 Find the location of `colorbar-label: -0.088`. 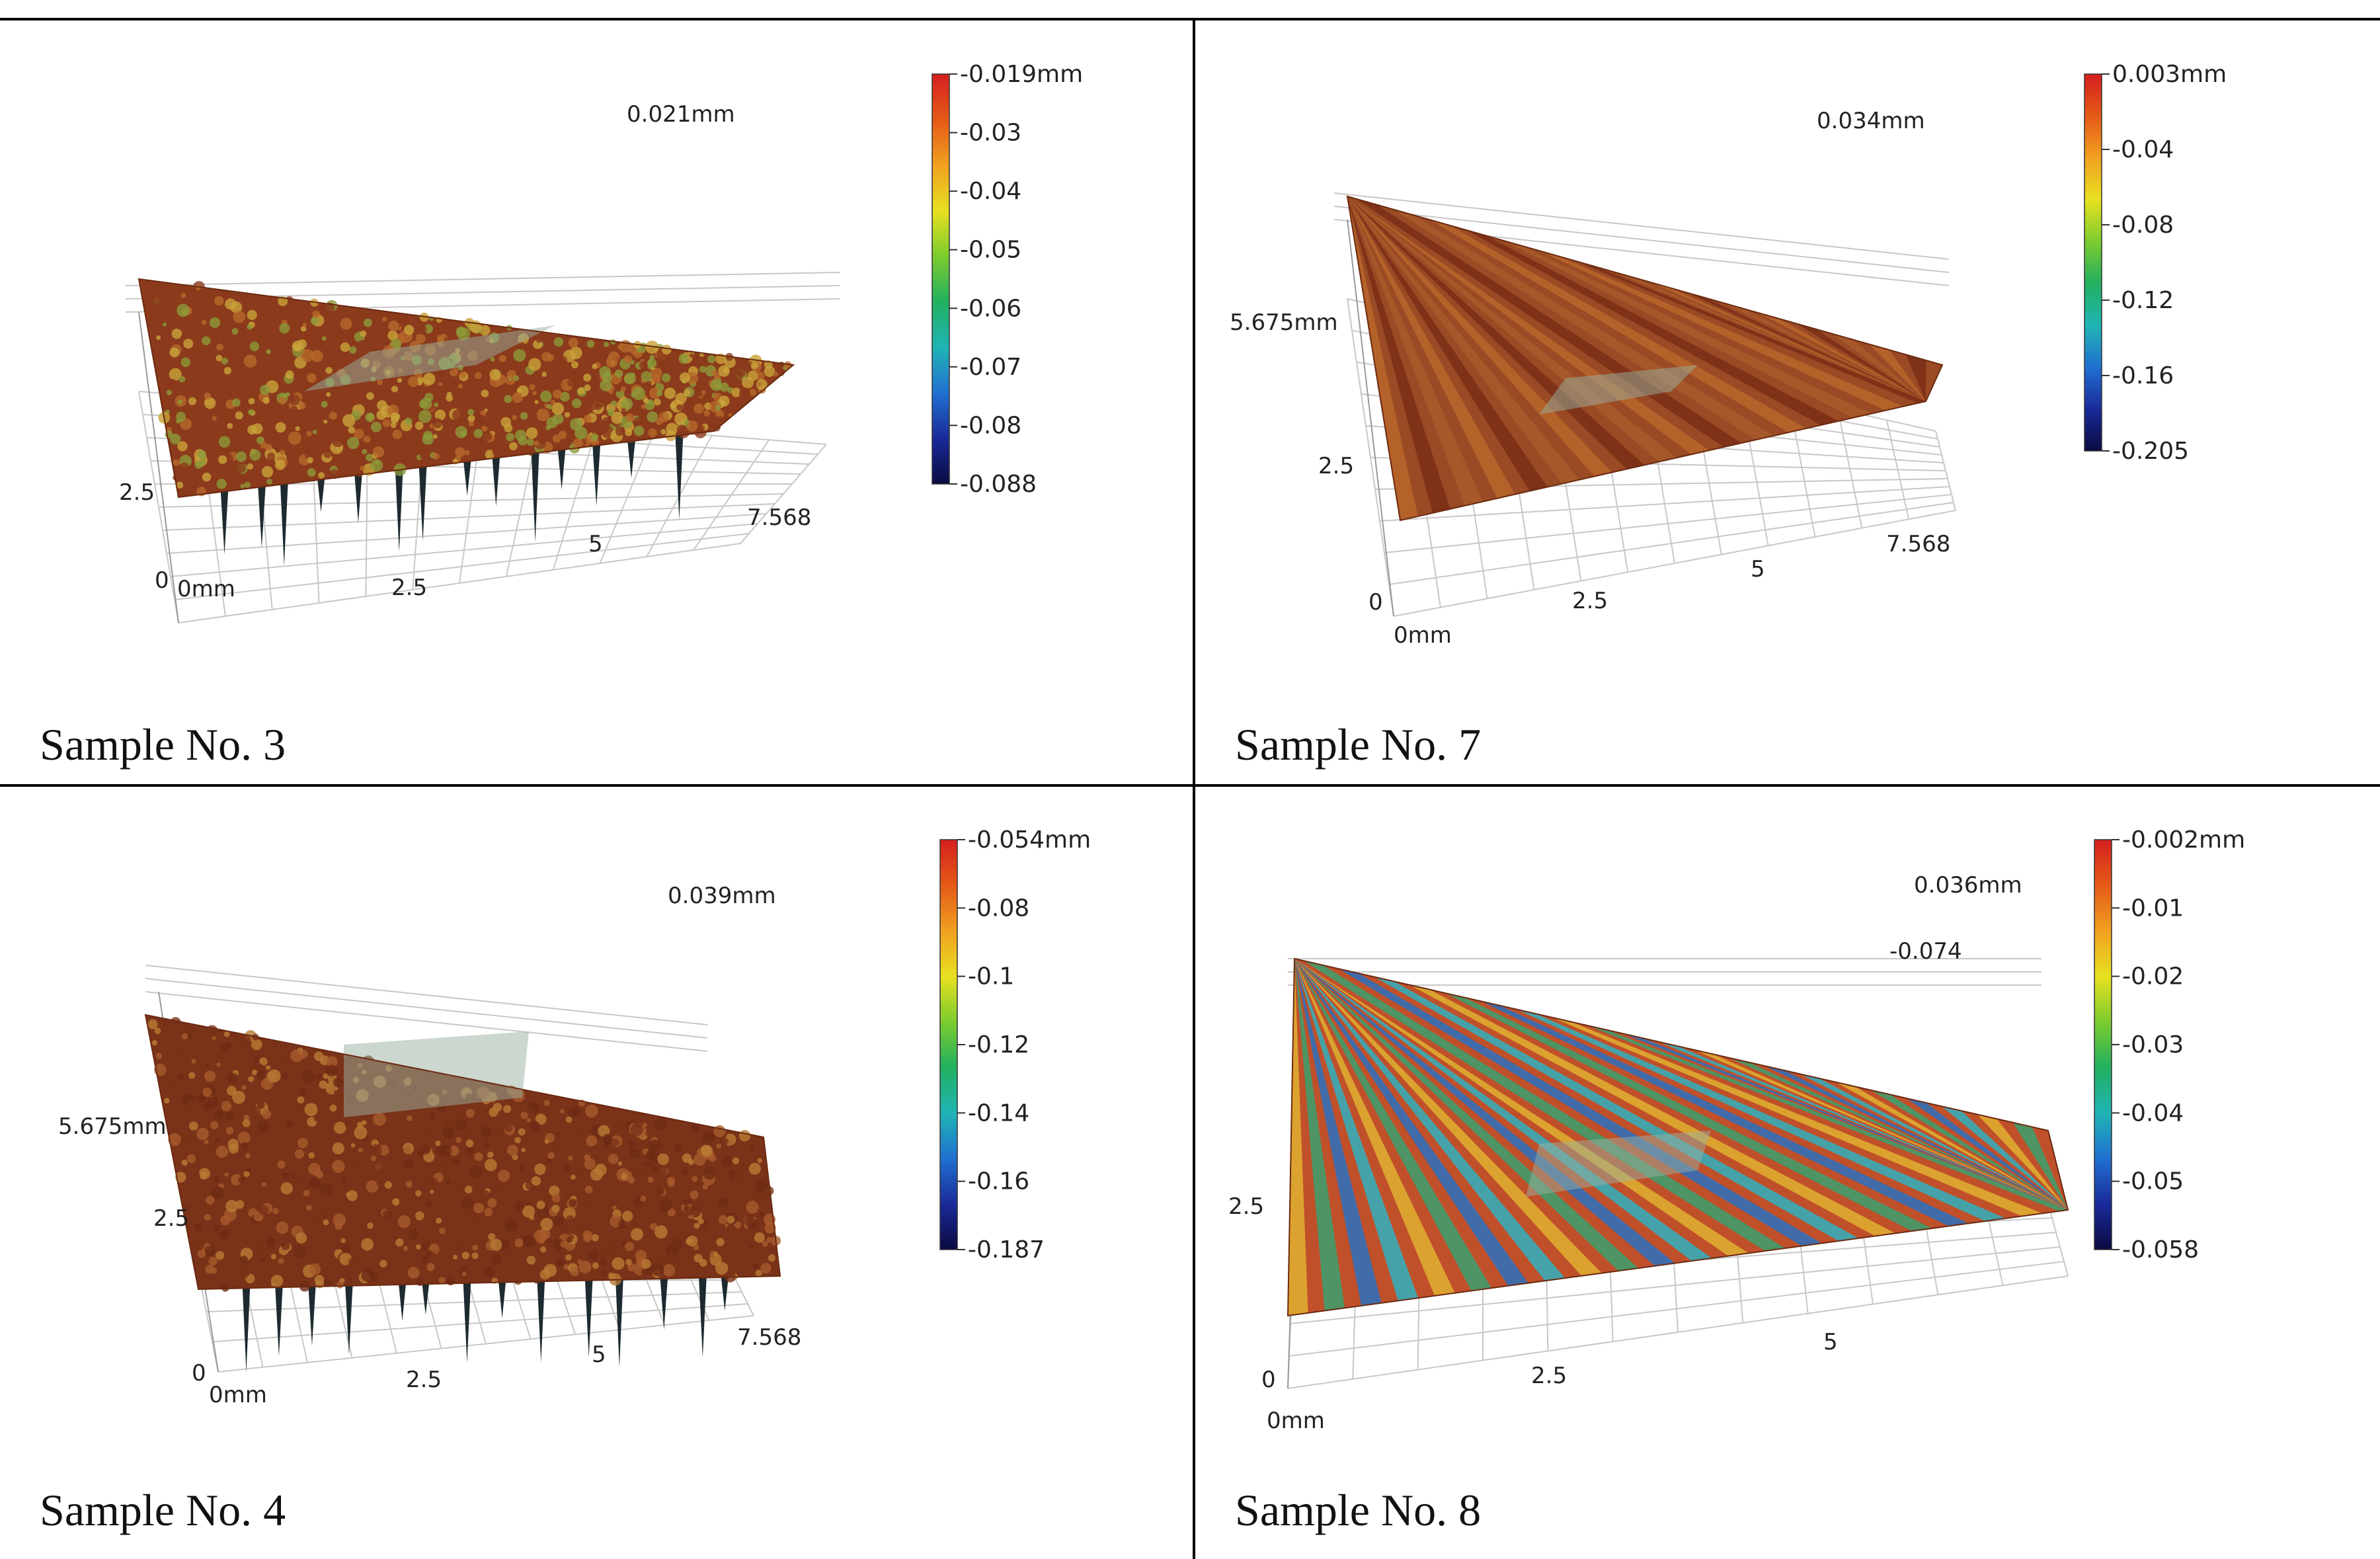

colorbar-label: -0.088 is located at coordinates (998, 484).